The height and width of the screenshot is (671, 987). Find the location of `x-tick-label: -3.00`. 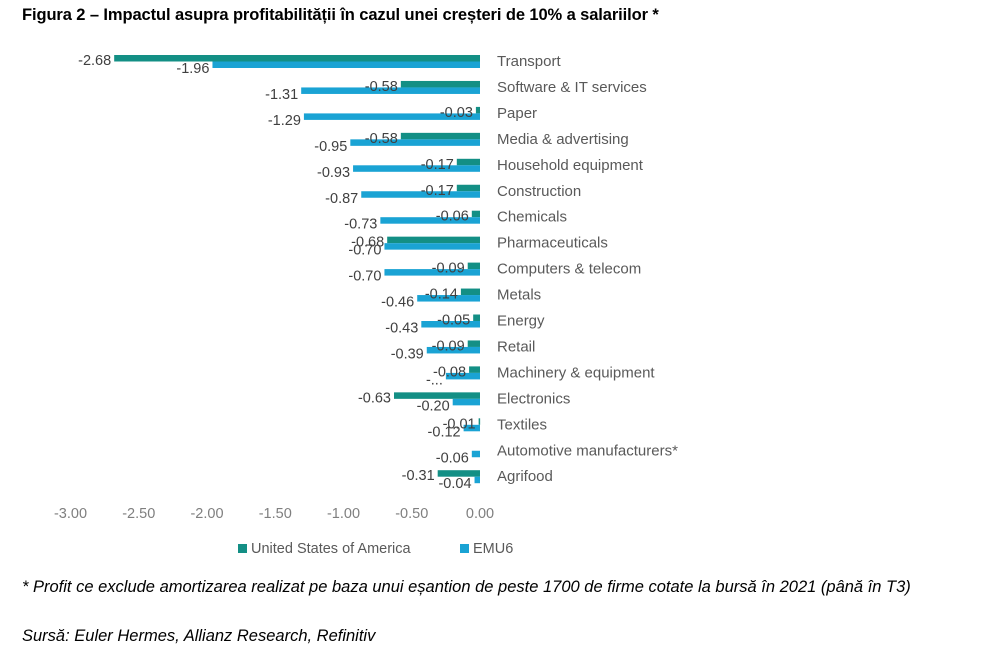

x-tick-label: -3.00 is located at coordinates (70, 514).